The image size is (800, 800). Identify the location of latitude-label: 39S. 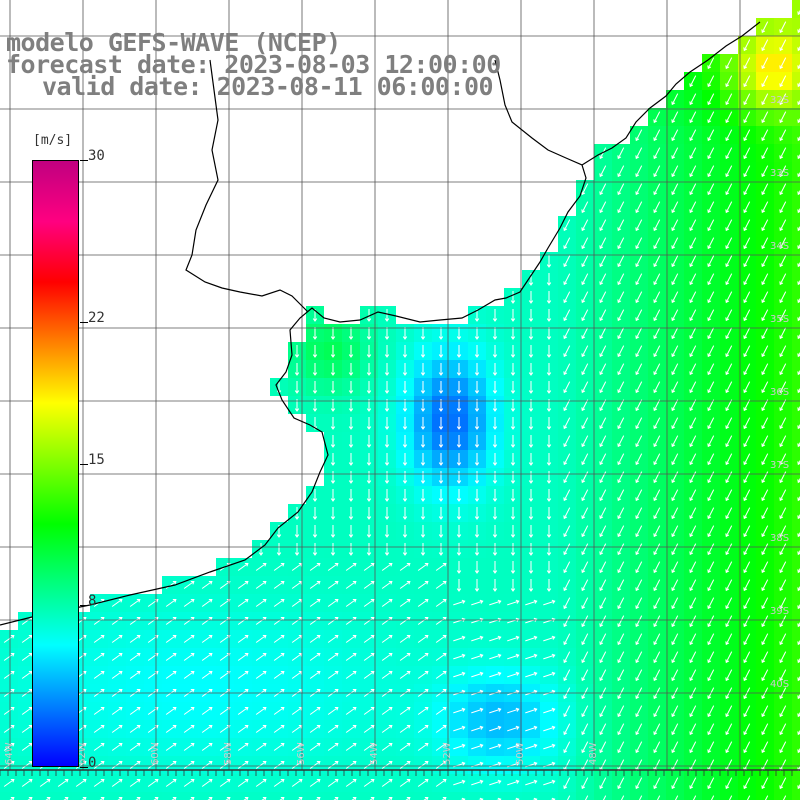
(779, 611).